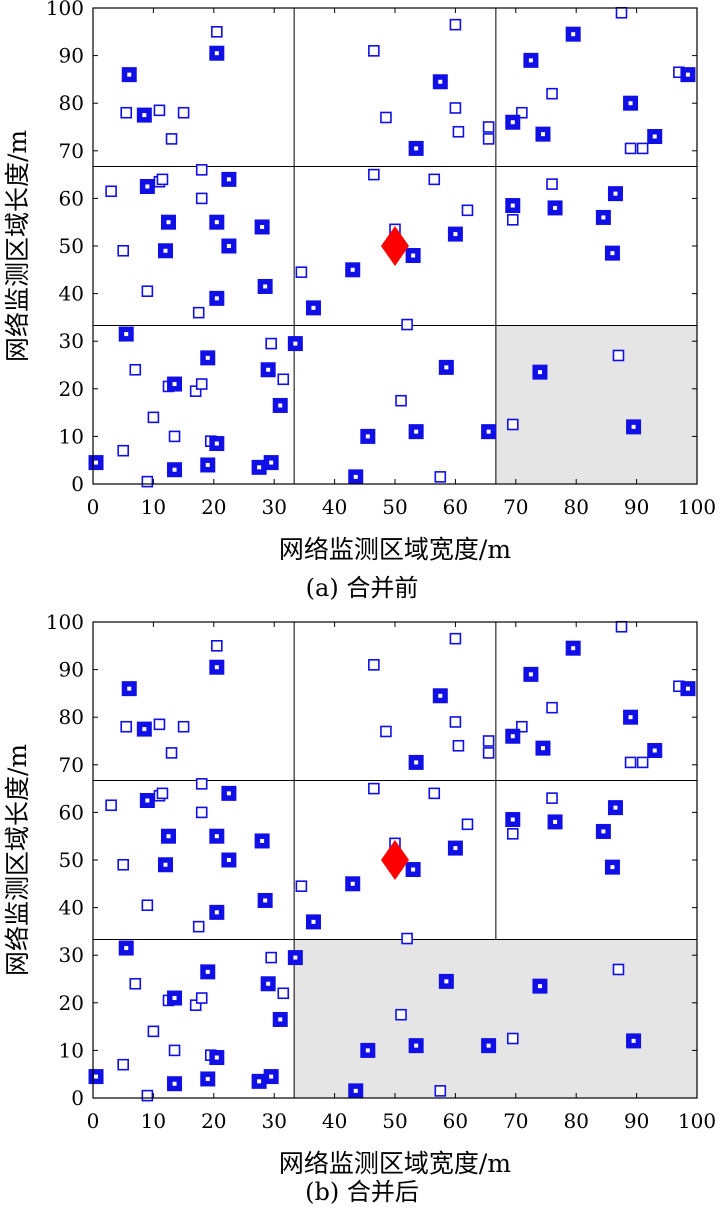  I want to click on y-tick-label: 10, so click(71, 1050).